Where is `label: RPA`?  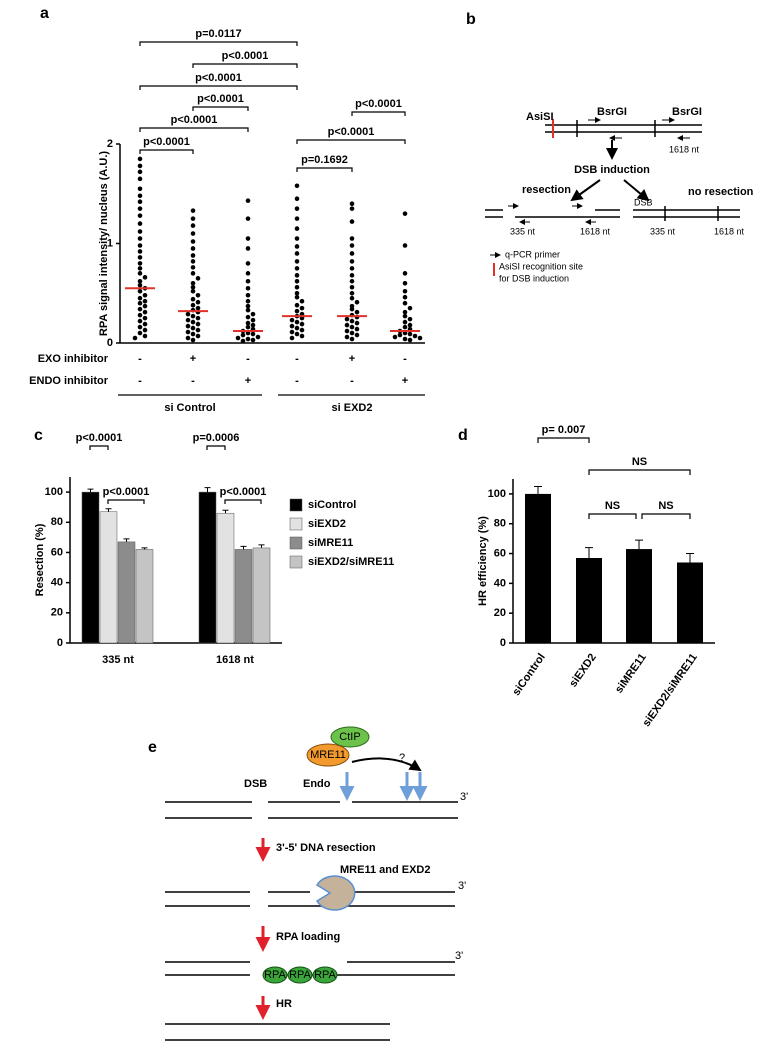
label: RPA is located at coordinates (325, 975).